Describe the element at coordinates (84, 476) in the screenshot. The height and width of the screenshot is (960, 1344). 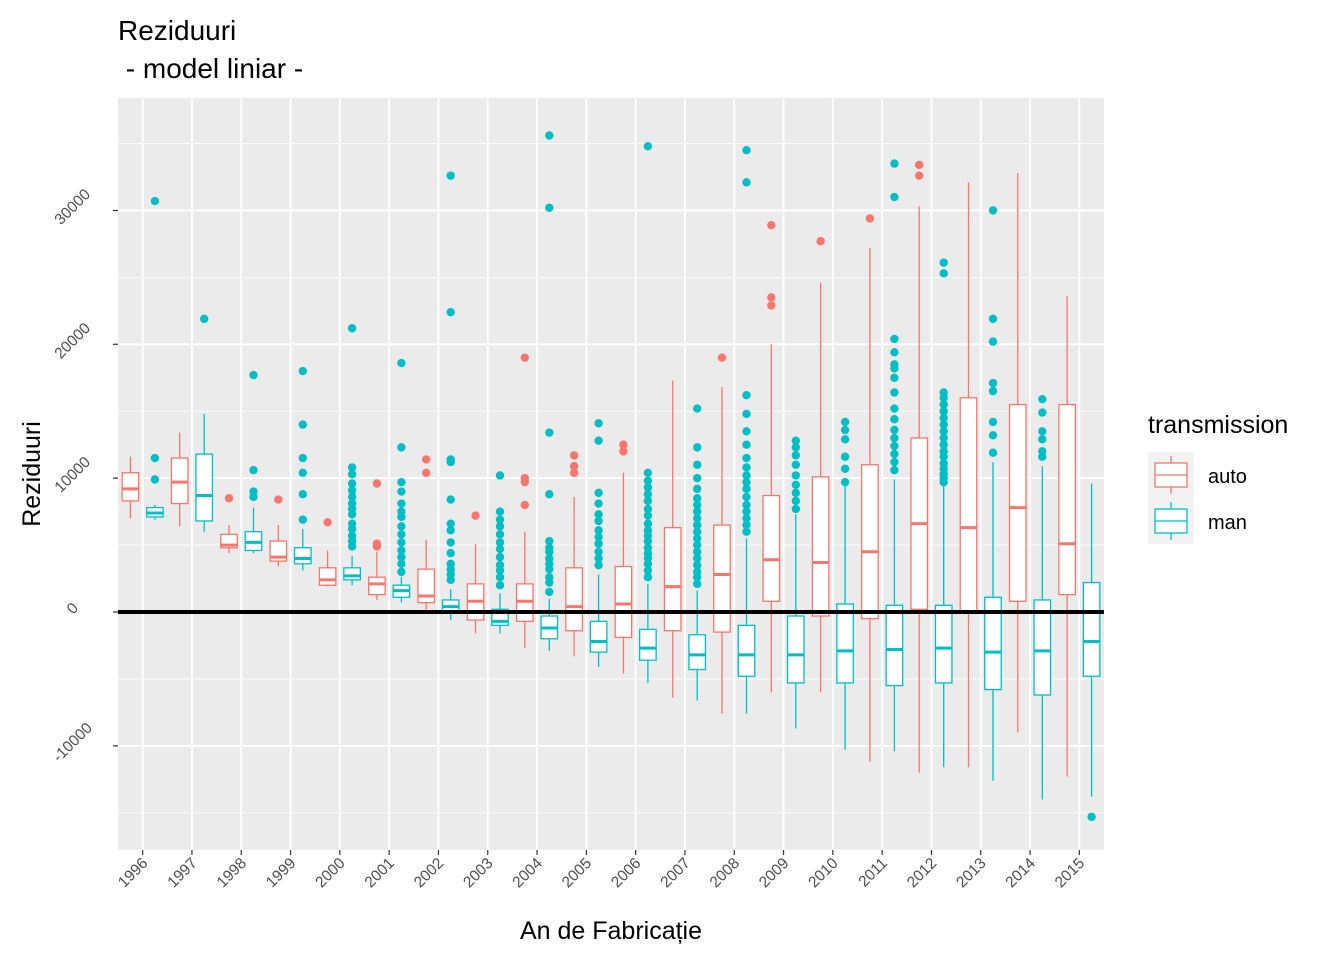
I see `y-axis-ticks: -10000 0 10000 20000 30000` at that location.